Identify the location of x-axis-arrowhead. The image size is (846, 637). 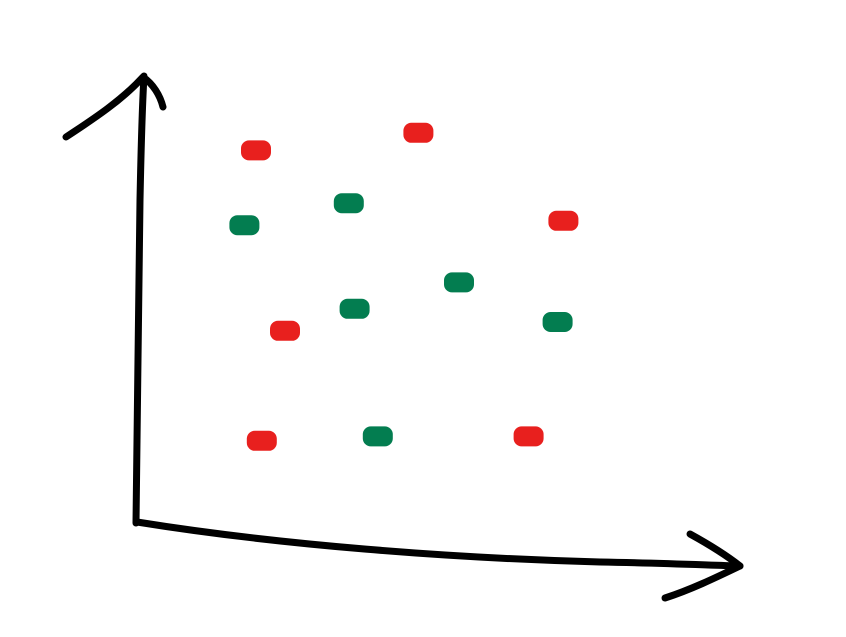
(702, 566).